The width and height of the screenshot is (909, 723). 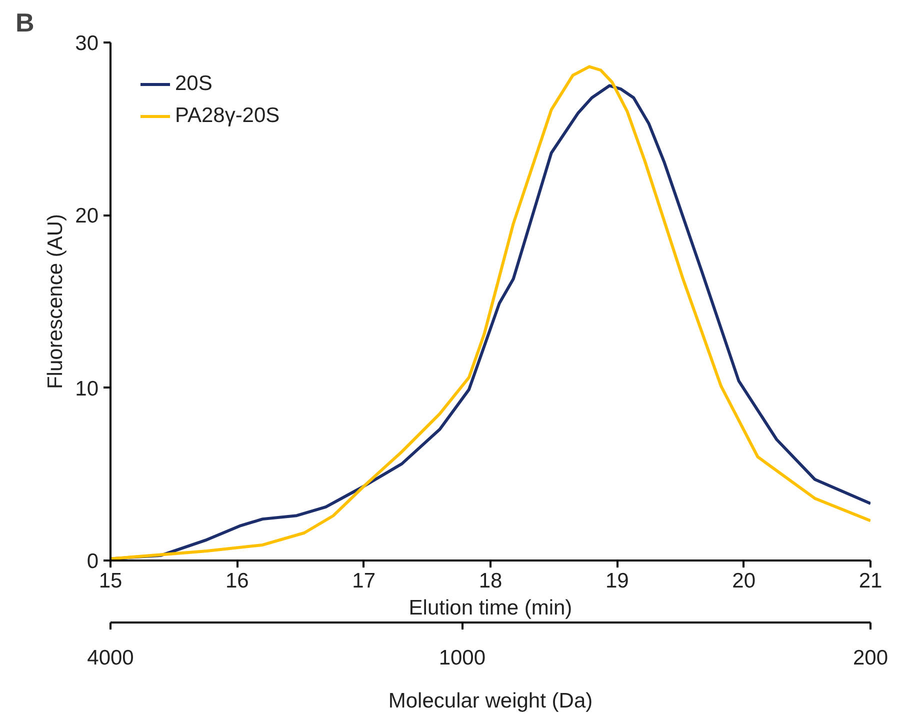 What do you see at coordinates (86, 388) in the screenshot?
I see `y-tick-label: 10` at bounding box center [86, 388].